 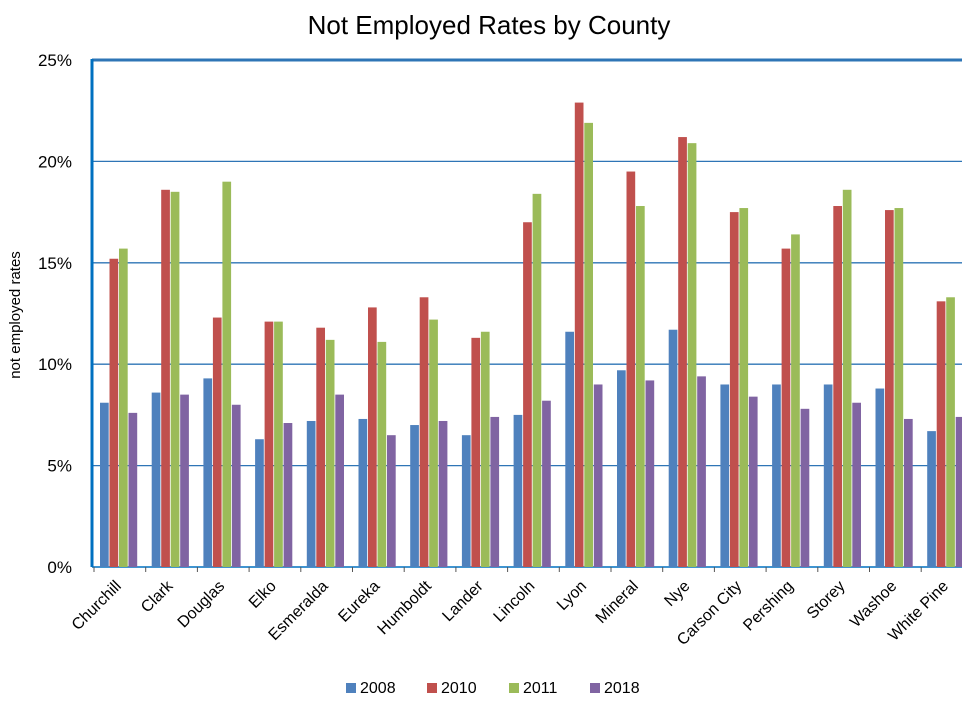 I want to click on y-tick-label: 25%, so click(x=55, y=60).